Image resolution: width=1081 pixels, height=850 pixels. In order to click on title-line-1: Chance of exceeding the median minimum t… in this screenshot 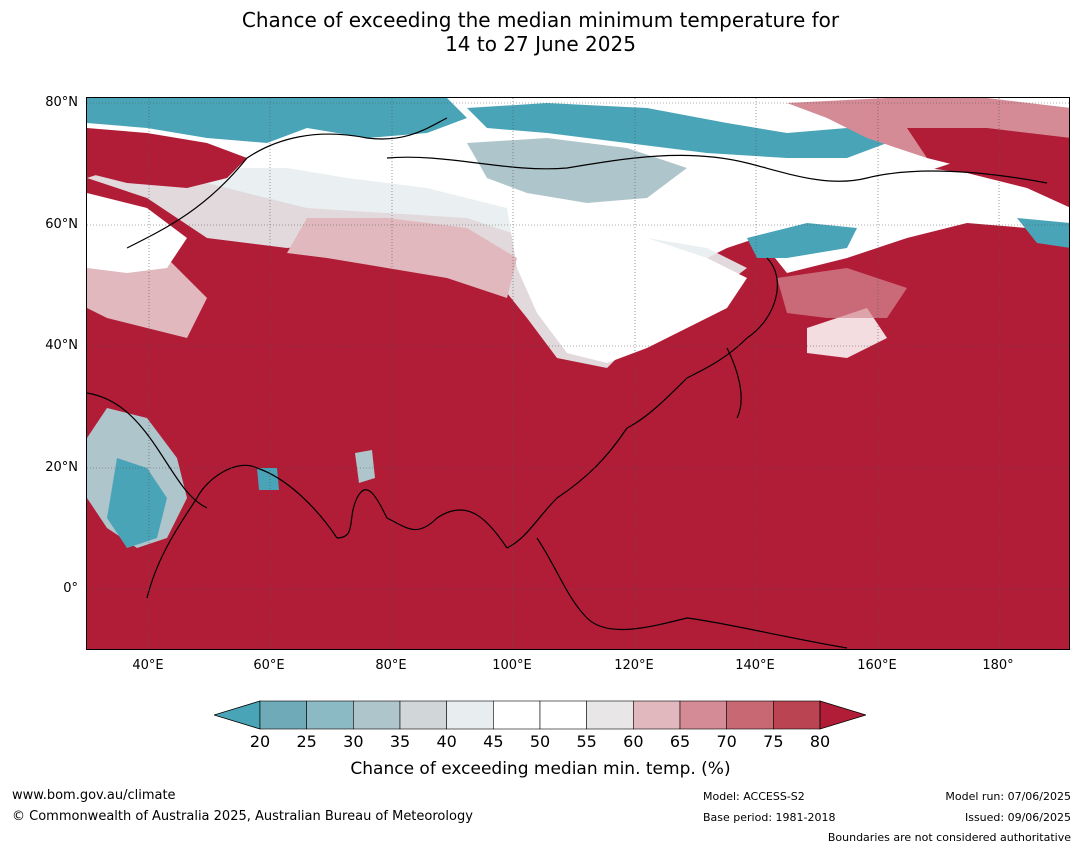, I will do `click(540, 20)`.